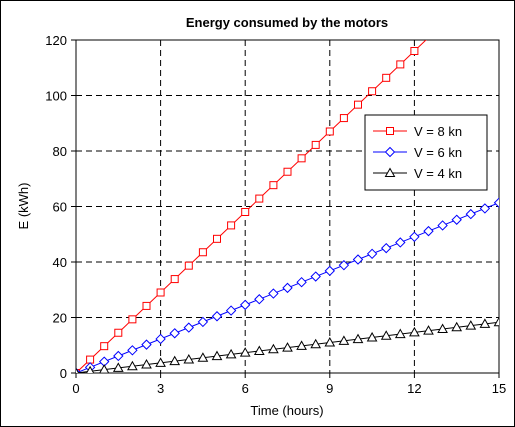 The height and width of the screenshot is (427, 515). What do you see at coordinates (60, 207) in the screenshot?
I see `y-tick-label: 60` at bounding box center [60, 207].